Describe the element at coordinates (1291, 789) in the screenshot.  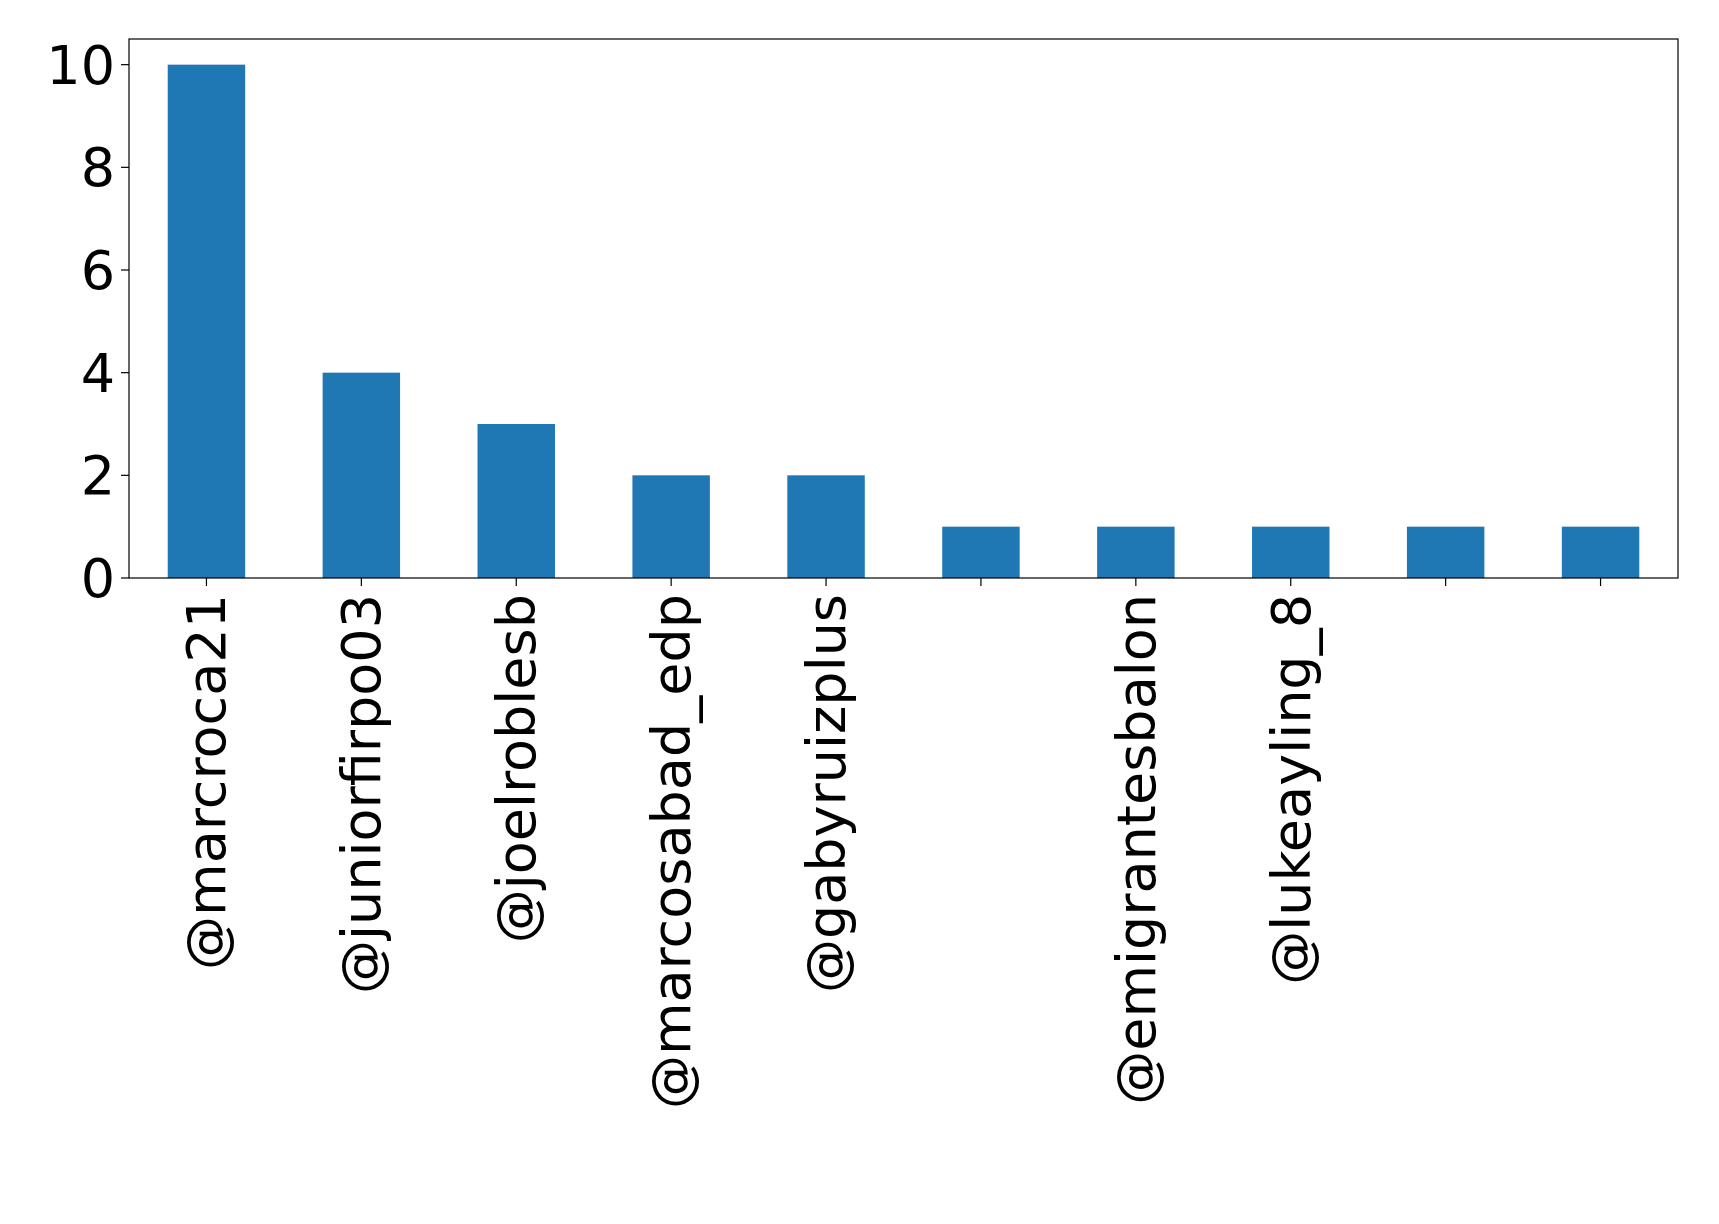
I see `x-tick-label: @lukeayling_8` at that location.